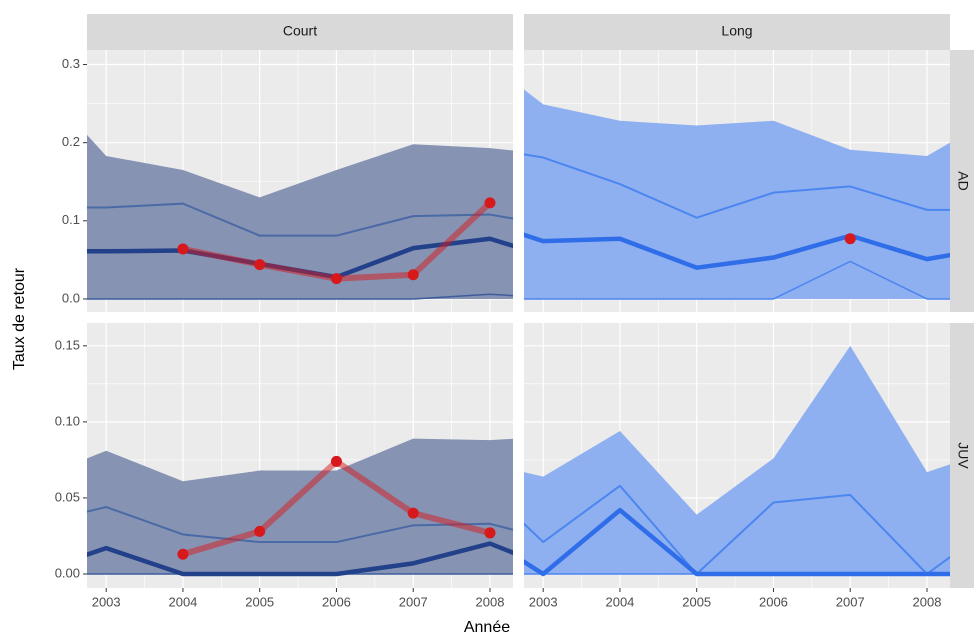 The height and width of the screenshot is (640, 974). Describe the element at coordinates (71, 63) in the screenshot. I see `y-tick-label: 0.3` at that location.